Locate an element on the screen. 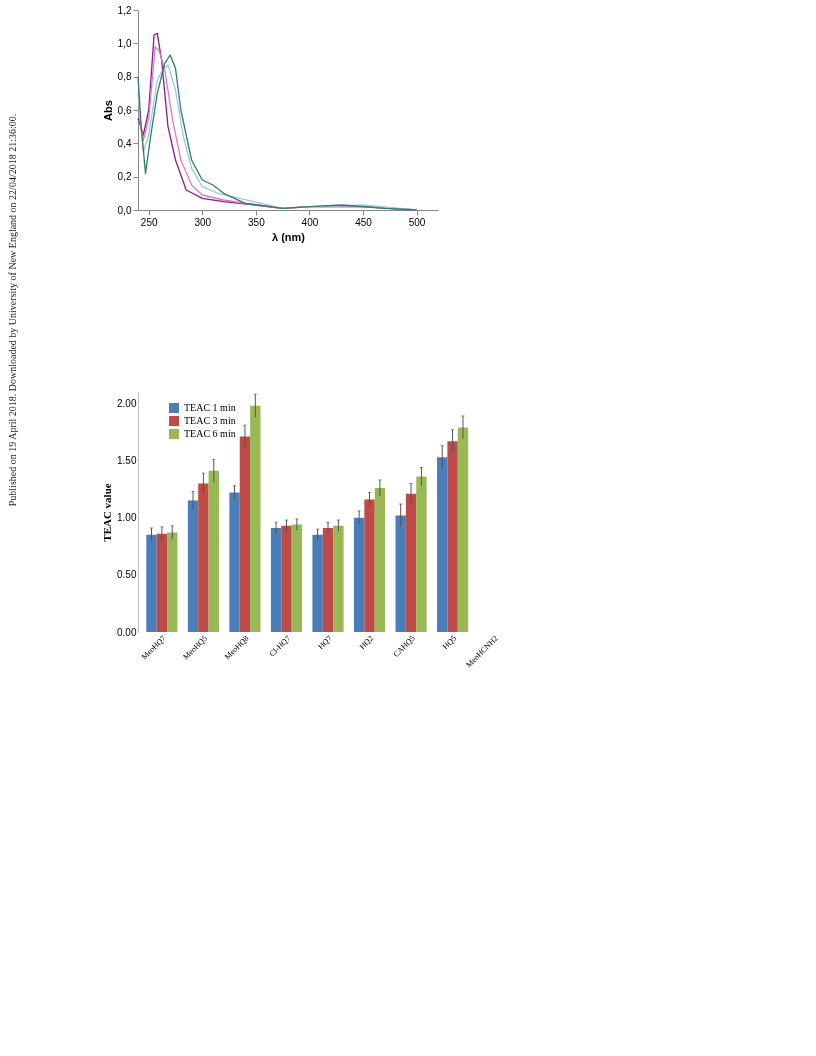 The image size is (816, 1056). y-tick-label: 0,4 is located at coordinates (124, 143).